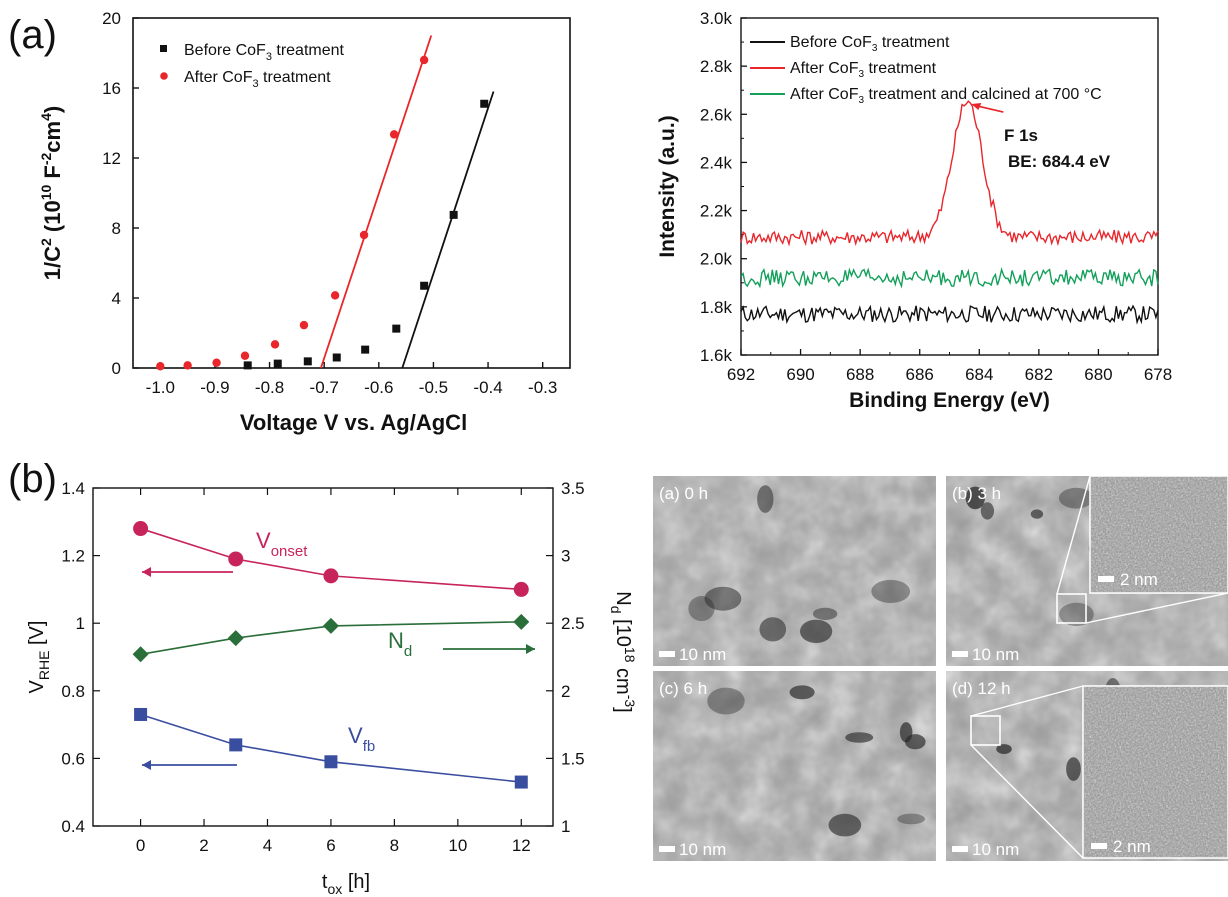 The image size is (1228, 897). I want to click on y-label-part: F, so click(52, 175).